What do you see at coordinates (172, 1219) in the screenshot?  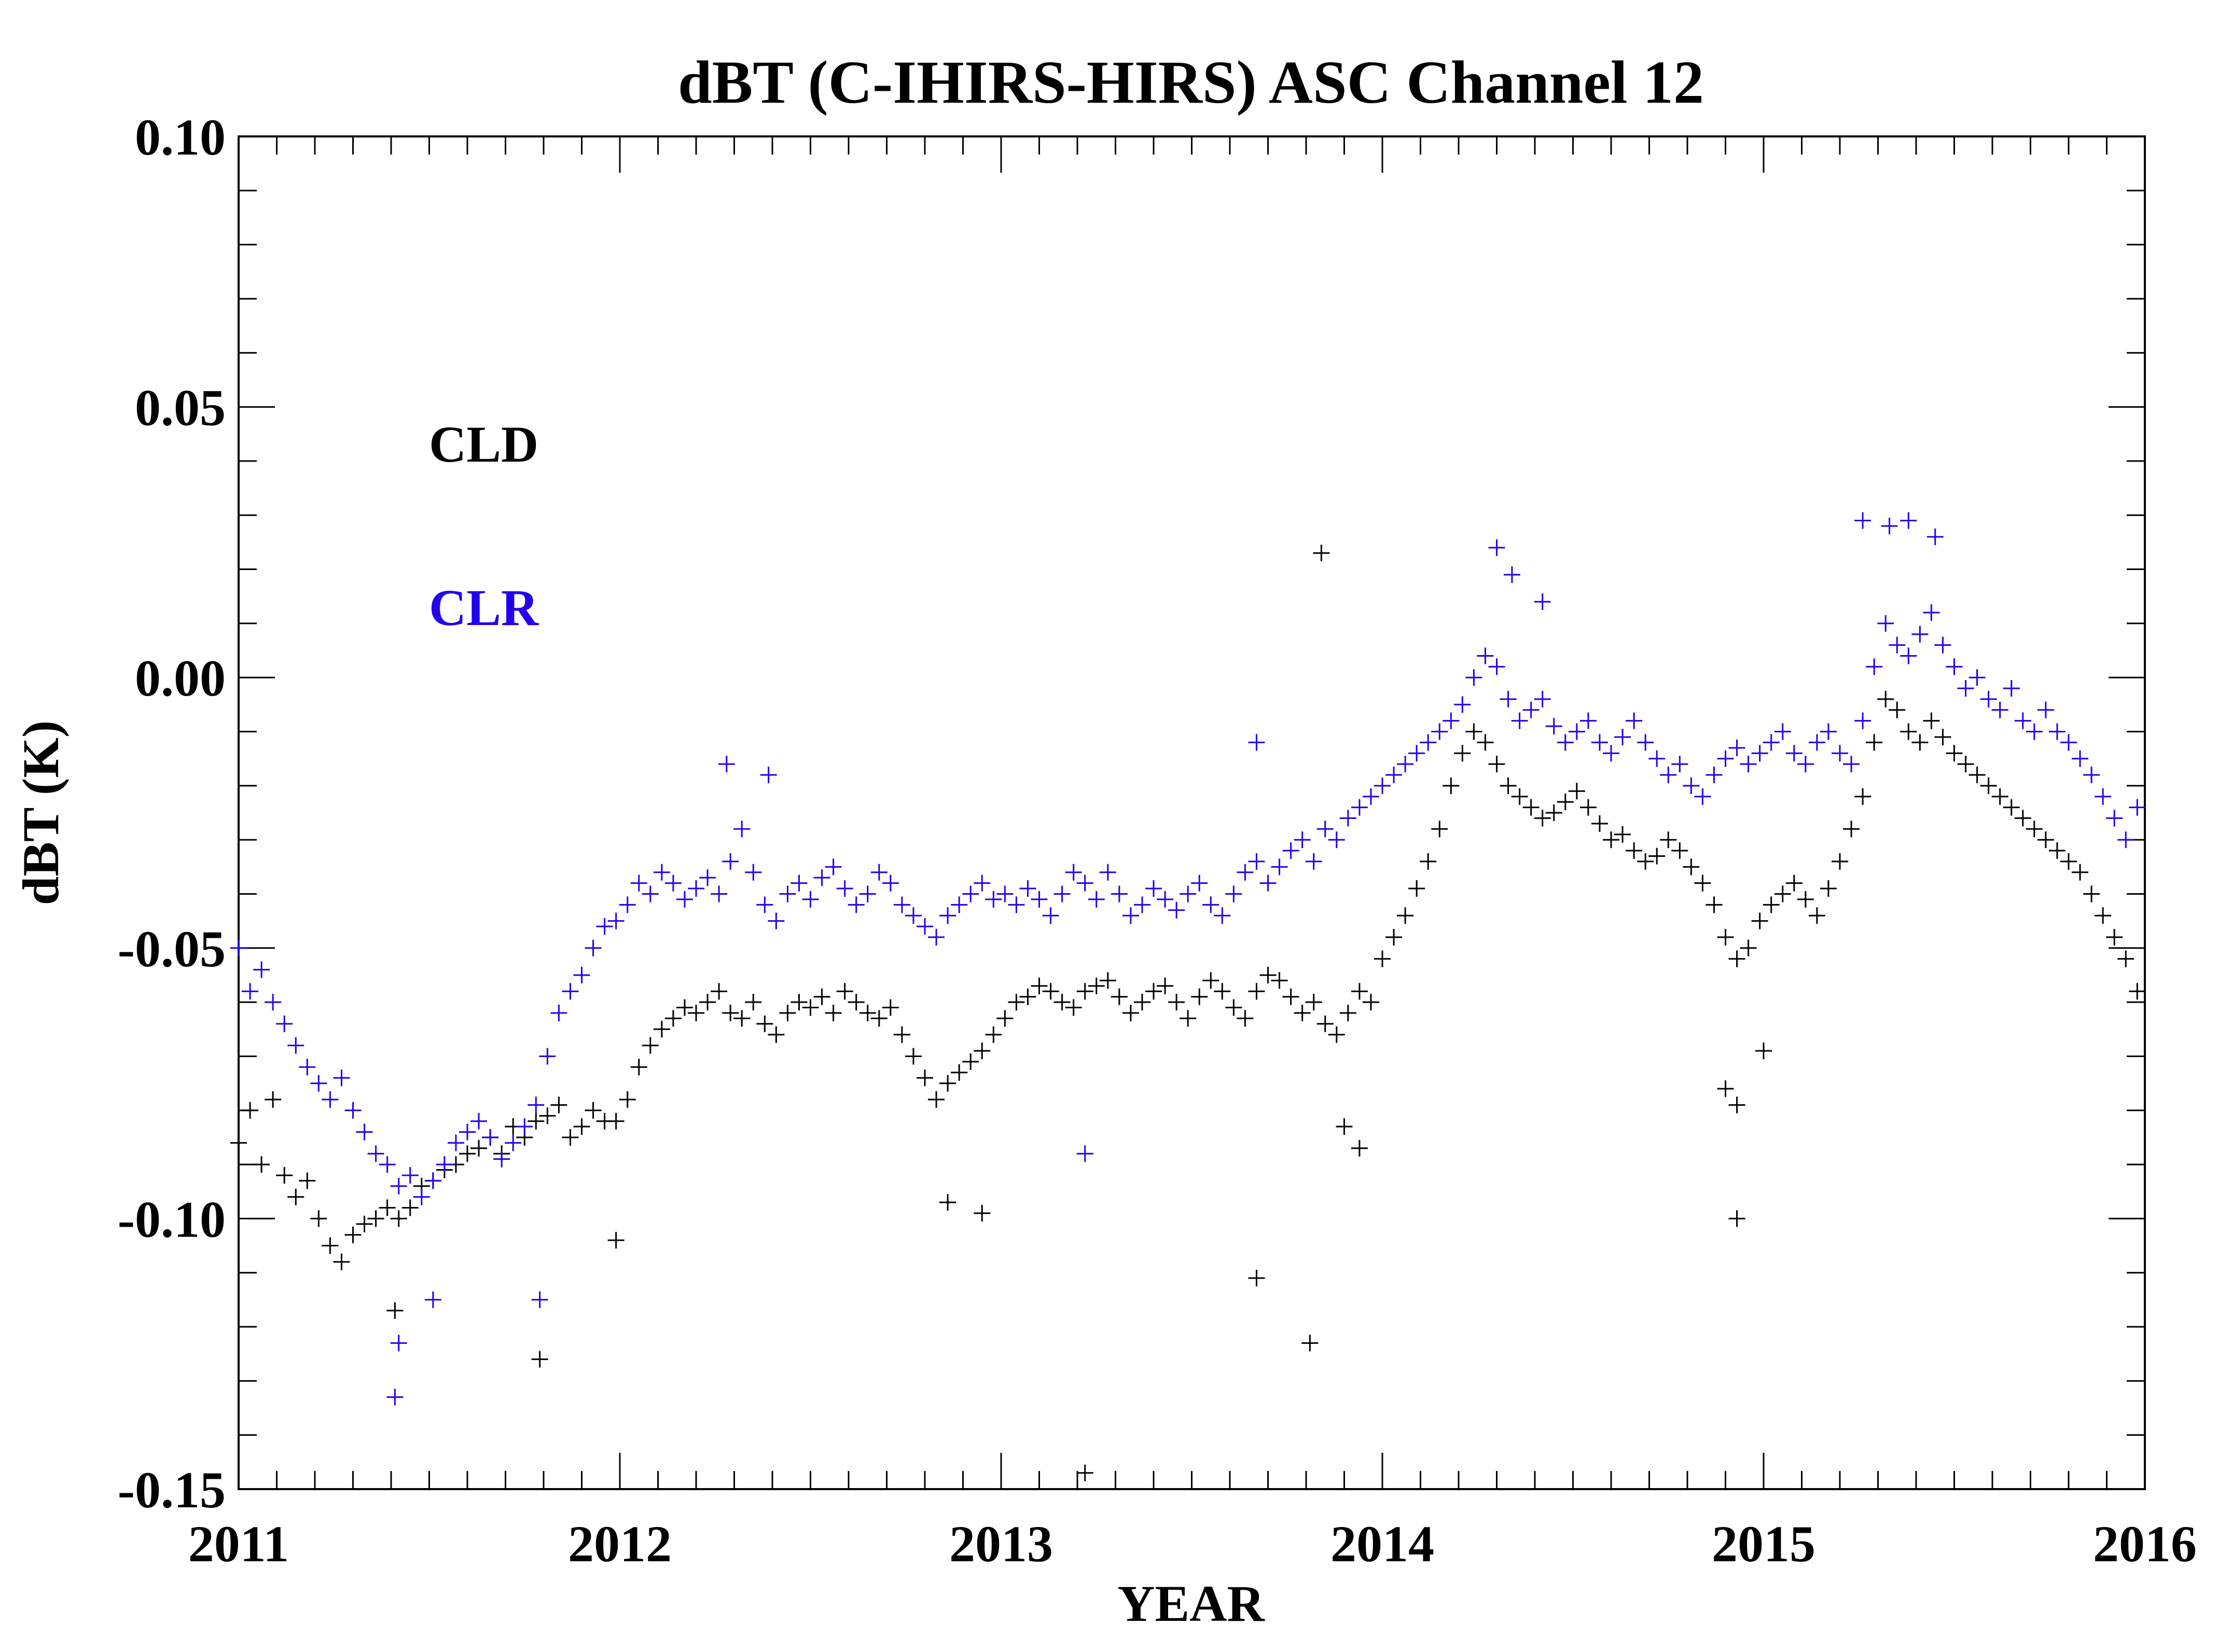 I see `y-tick-label: -0.10` at bounding box center [172, 1219].